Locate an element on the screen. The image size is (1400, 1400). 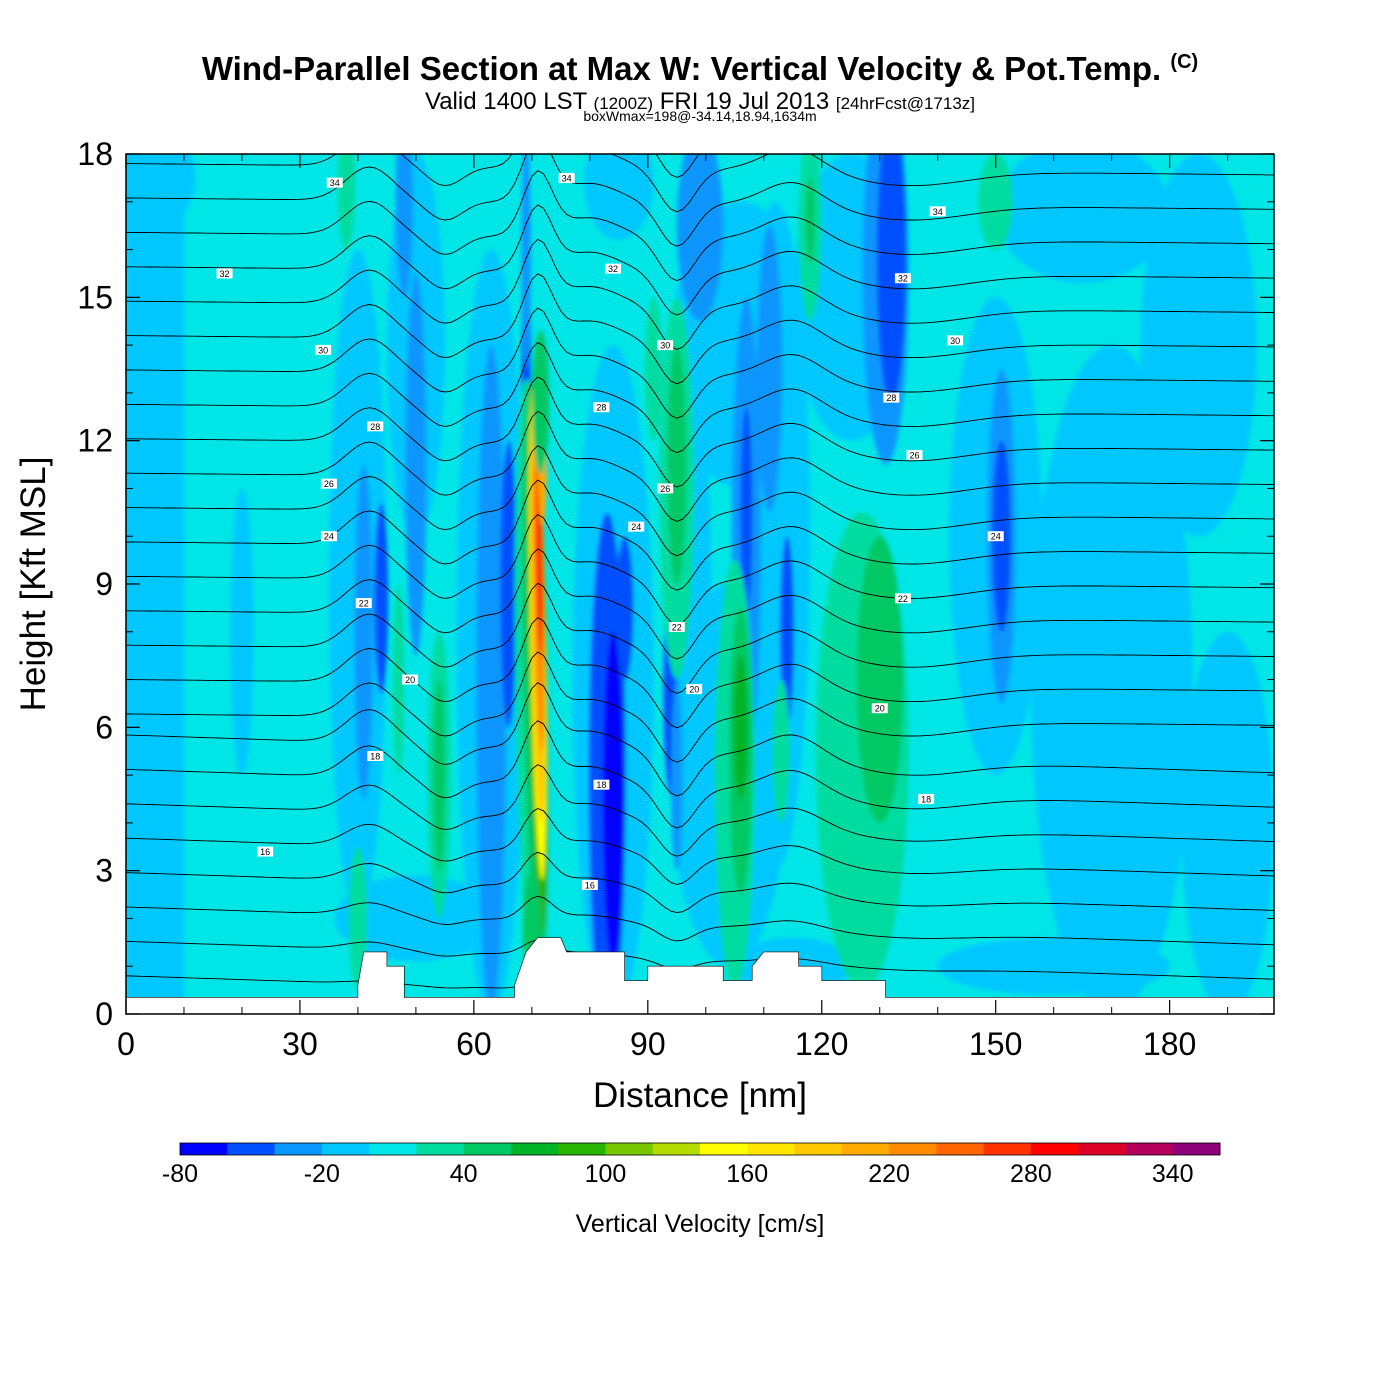
x-tick-label: 30 is located at coordinates (300, 1044).